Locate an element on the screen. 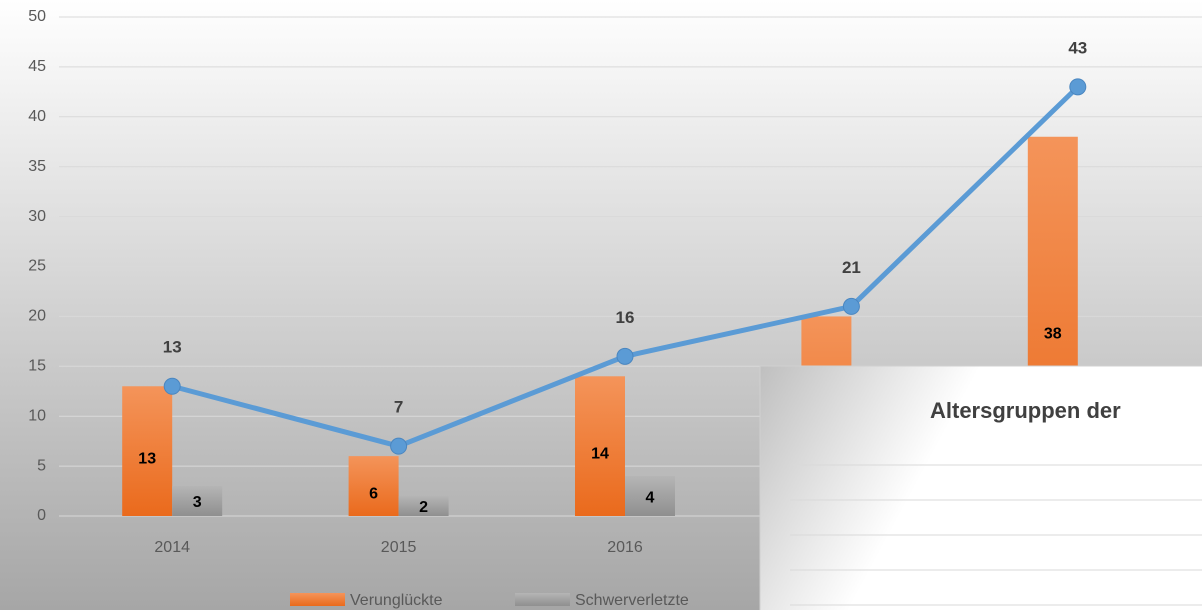 The height and width of the screenshot is (610, 1202). panel-background is located at coordinates (980, 487).